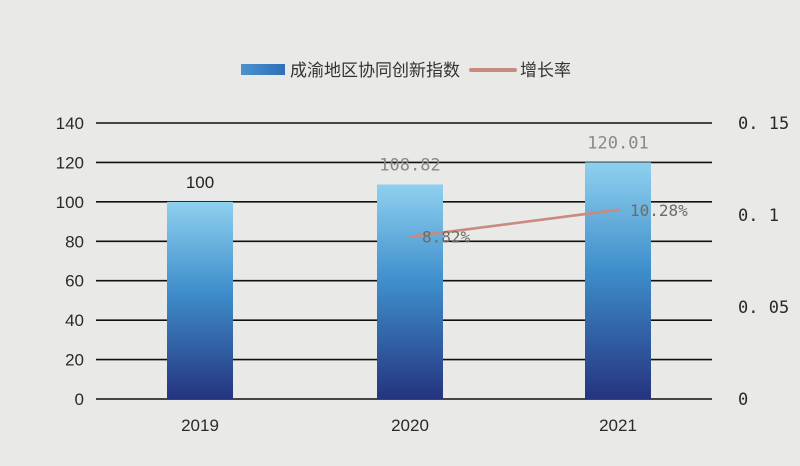 This screenshot has height=466, width=800. Describe the element at coordinates (200, 425) in the screenshot. I see `x-tick-label: 2019` at that location.